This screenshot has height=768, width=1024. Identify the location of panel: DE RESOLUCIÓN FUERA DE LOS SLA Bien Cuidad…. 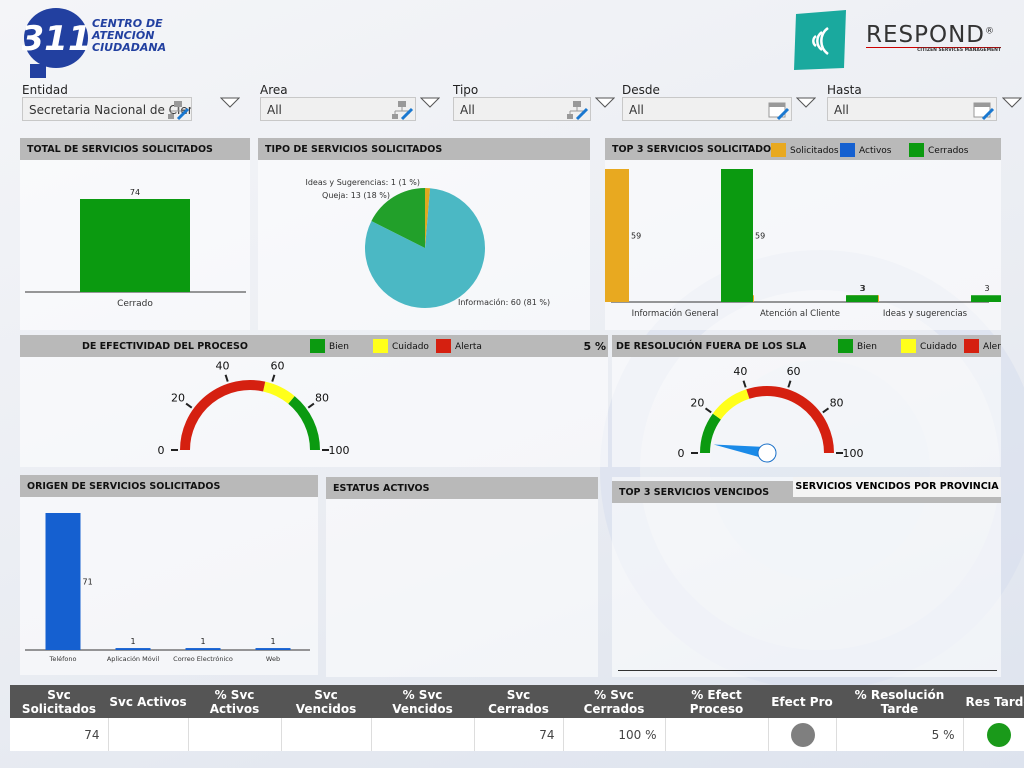
(806, 401).